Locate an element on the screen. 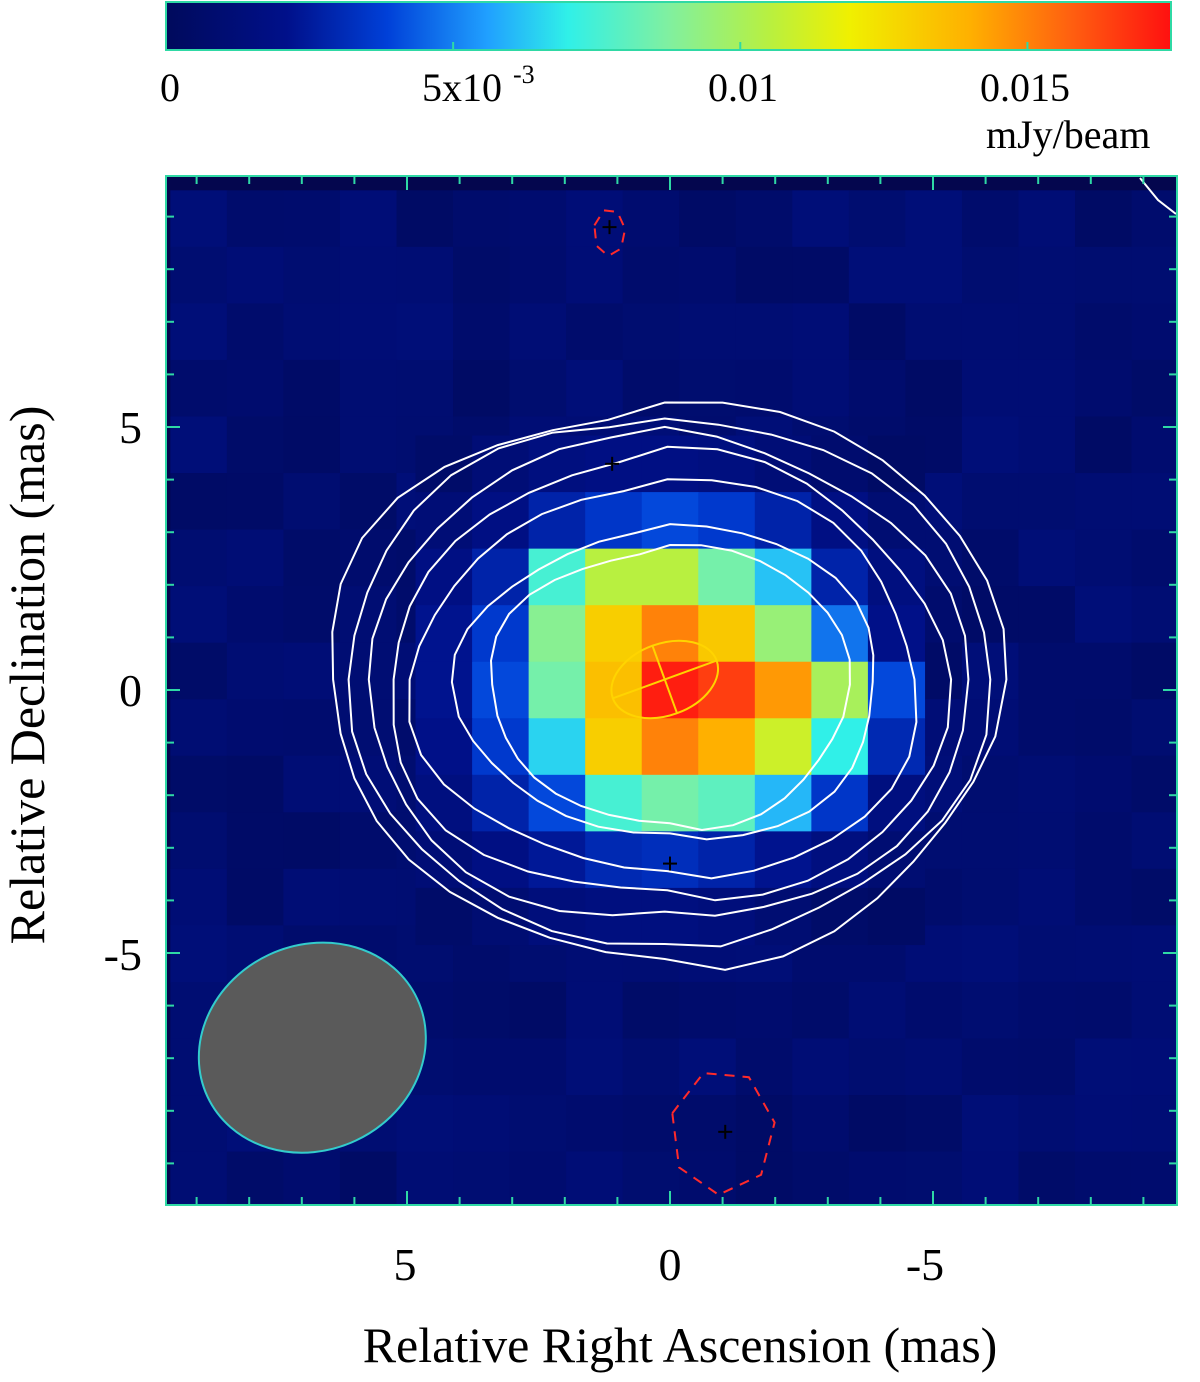 The image size is (1200, 1382). colorbar-tick-label-0: 0 is located at coordinates (170, 87).